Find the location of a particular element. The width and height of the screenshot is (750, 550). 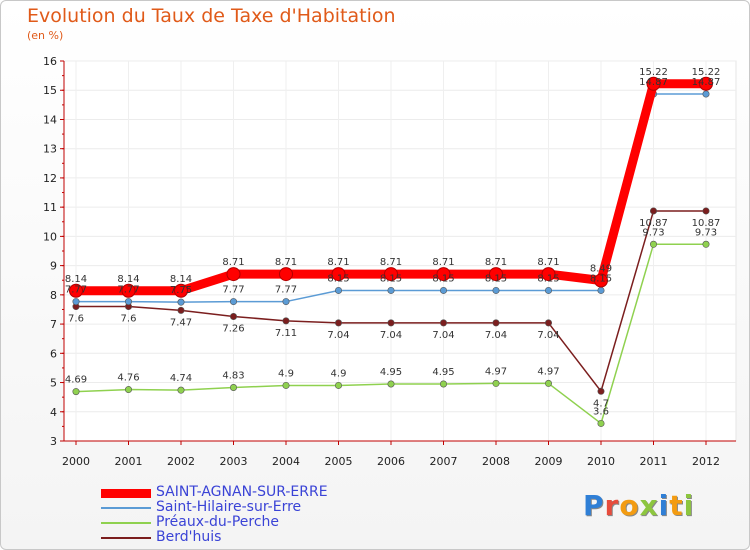

proxiti-logo: Proxiti is located at coordinates (638, 505).